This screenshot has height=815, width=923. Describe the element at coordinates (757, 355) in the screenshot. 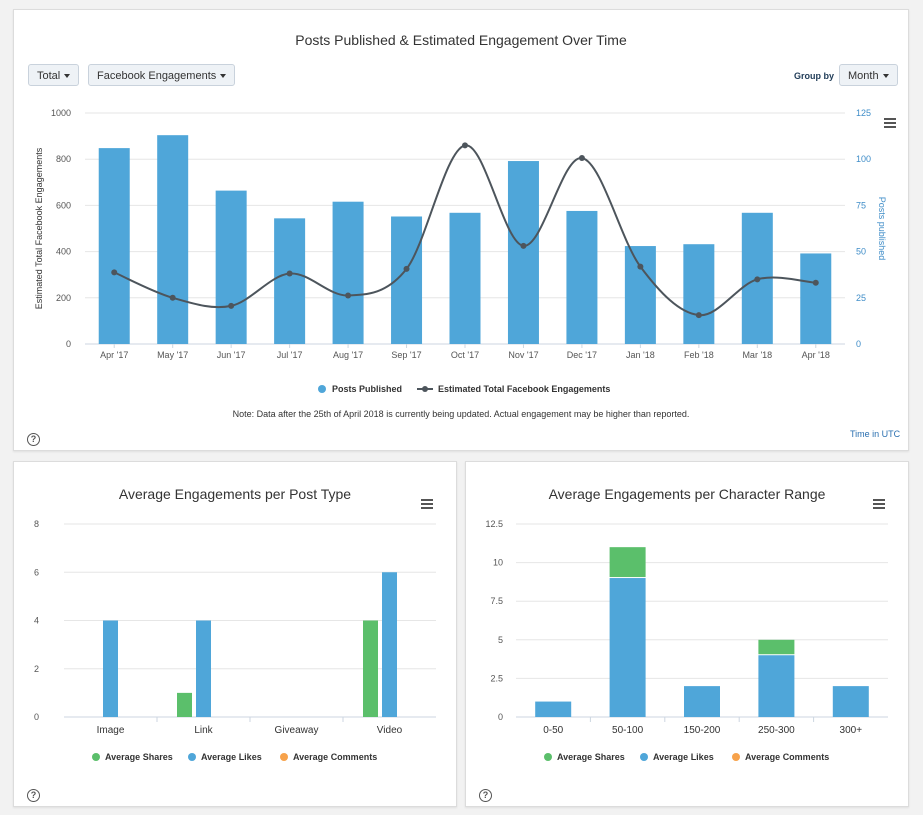

I see `x-tick-label: Mar '18` at that location.